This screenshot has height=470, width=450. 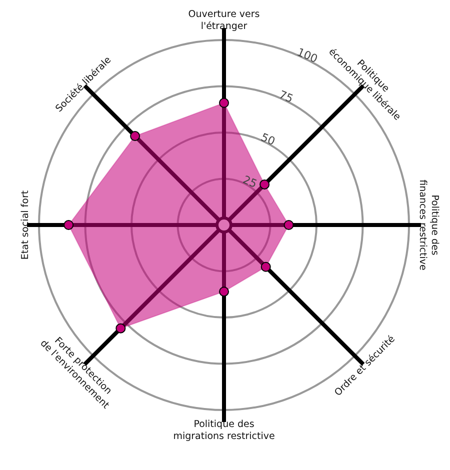 I want to click on spoke-label: Politique des finances restrictive, so click(x=428, y=225).